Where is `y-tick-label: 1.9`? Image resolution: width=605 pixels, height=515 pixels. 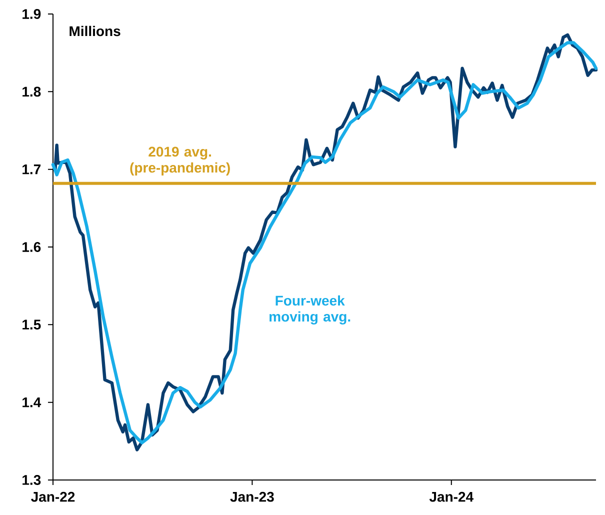 y-tick-label: 1.9 is located at coordinates (31, 14).